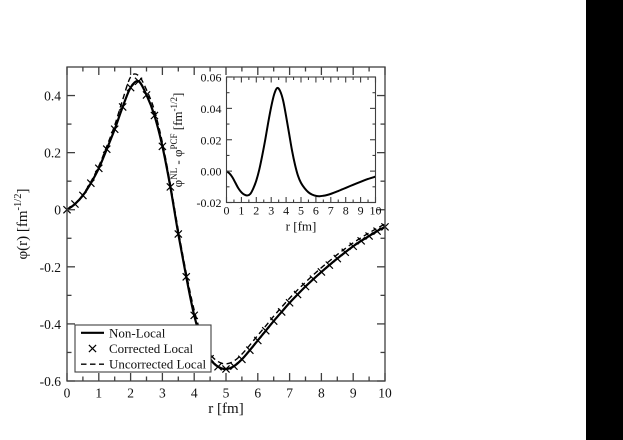 This screenshot has width=623, height=440. Describe the element at coordinates (22, 224) in the screenshot. I see `main-y-axis-label: φ(r) [fm-1/2]` at that location.